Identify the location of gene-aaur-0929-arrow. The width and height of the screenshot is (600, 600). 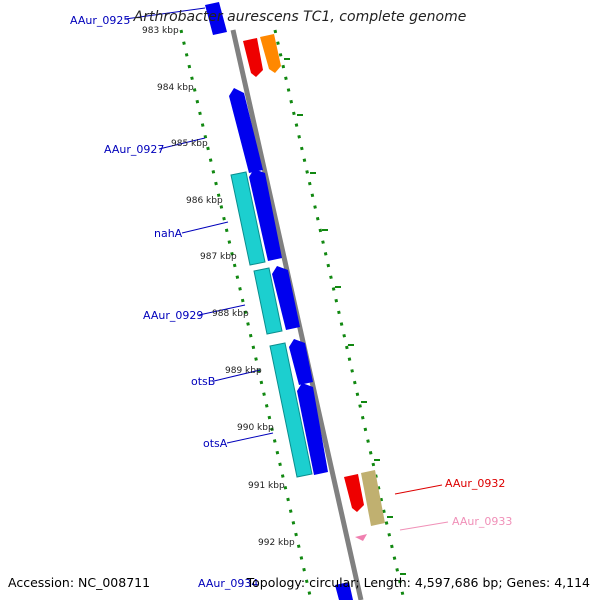
(286, 298).